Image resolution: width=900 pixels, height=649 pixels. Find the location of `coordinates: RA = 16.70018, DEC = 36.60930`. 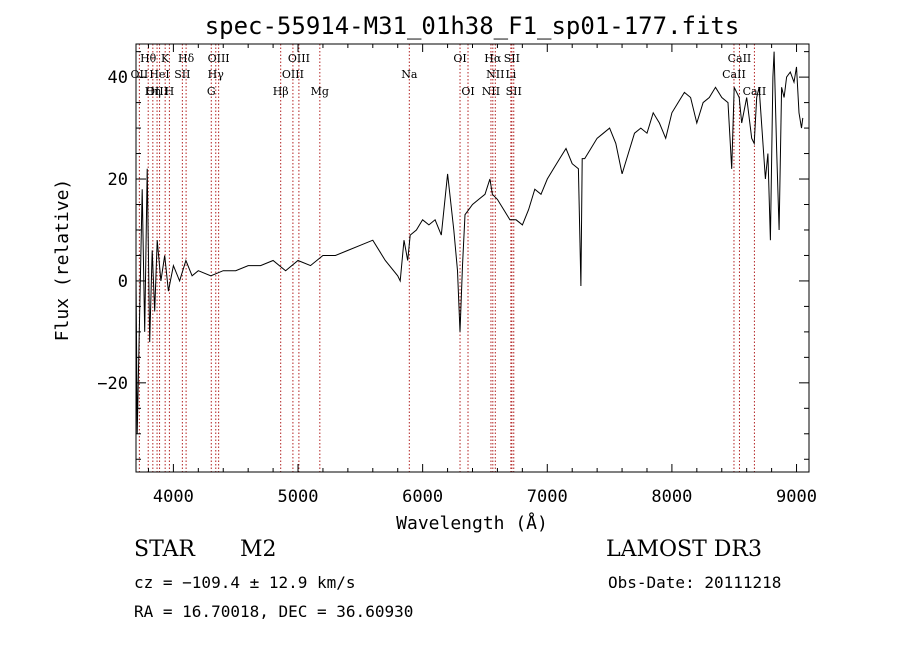

coordinates: RA = 16.70018, DEC = 36.60930 is located at coordinates (274, 611).